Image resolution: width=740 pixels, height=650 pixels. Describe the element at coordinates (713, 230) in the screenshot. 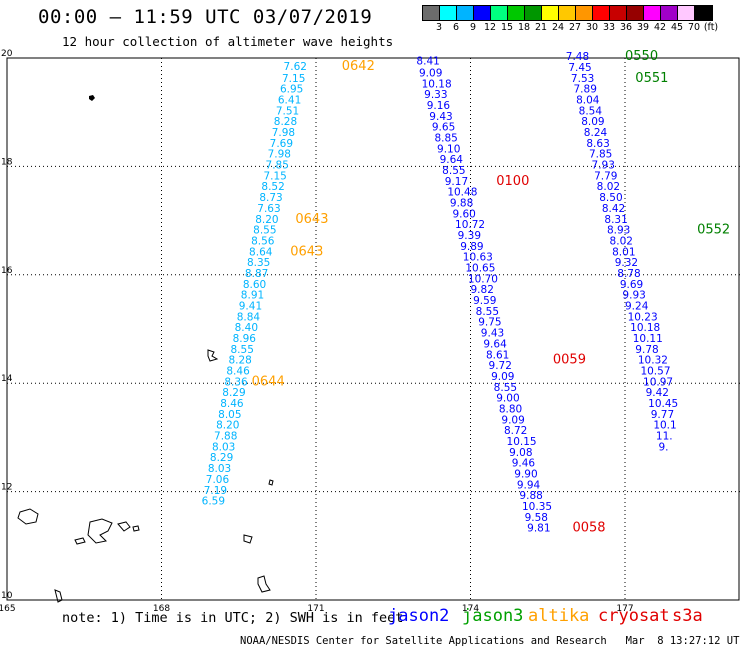

I see `pass-time-label: 0552` at that location.